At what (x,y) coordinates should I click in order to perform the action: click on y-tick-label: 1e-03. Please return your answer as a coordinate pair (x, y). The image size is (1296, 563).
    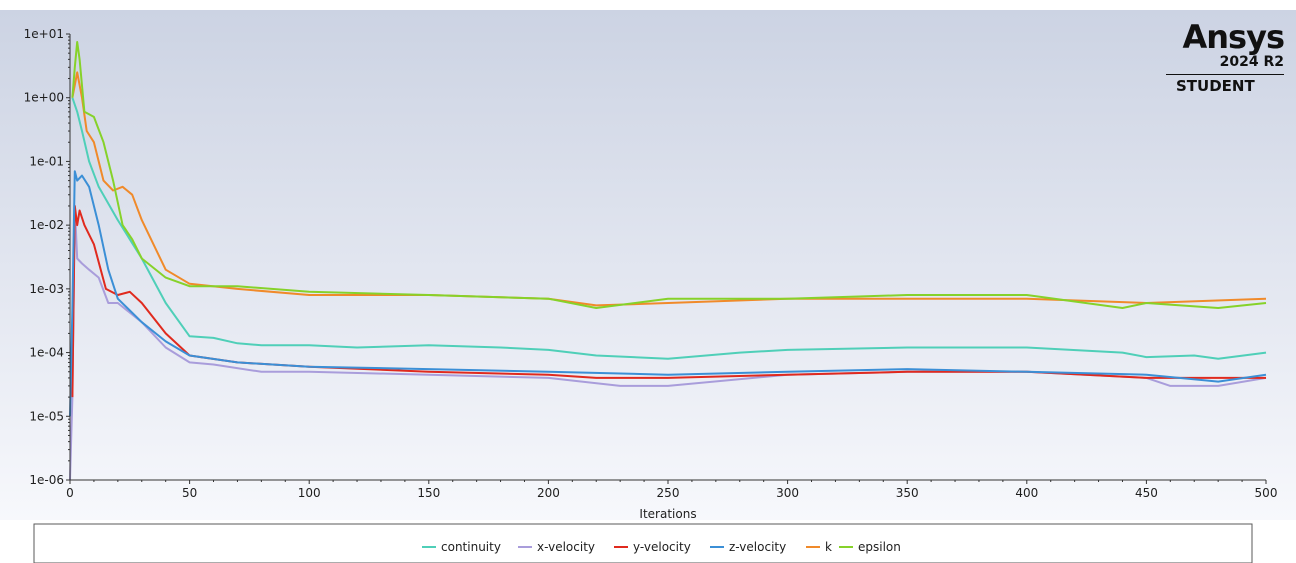
    Looking at the image, I should click on (46, 289).